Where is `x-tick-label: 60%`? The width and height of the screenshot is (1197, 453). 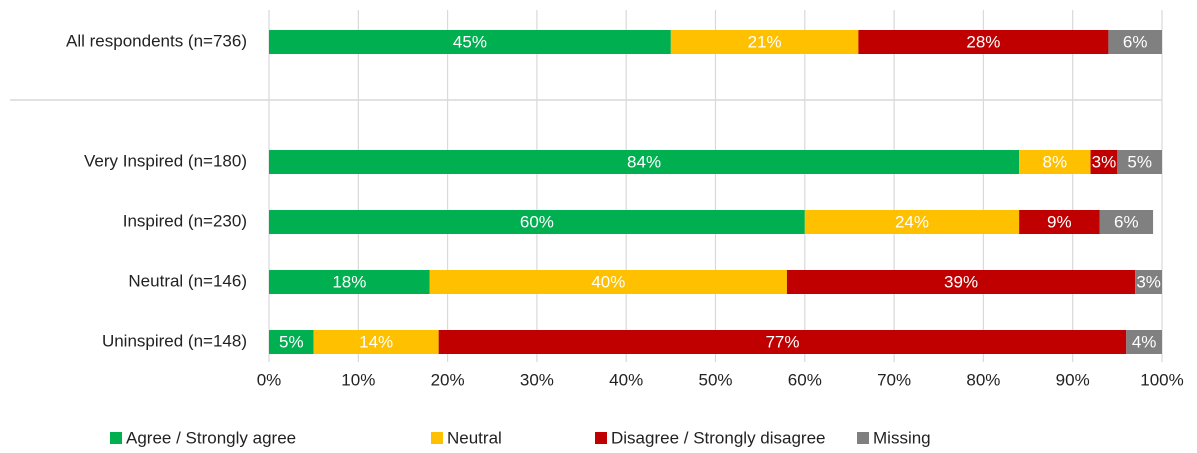 x-tick-label: 60% is located at coordinates (805, 379).